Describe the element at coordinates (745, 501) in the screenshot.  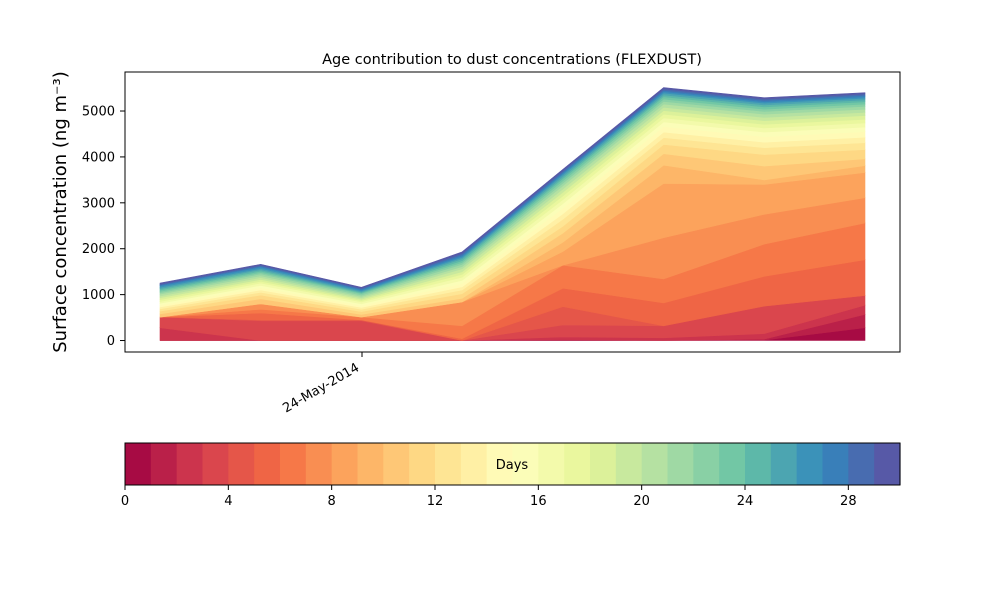
I see `colorbar-tick-label: 24` at that location.